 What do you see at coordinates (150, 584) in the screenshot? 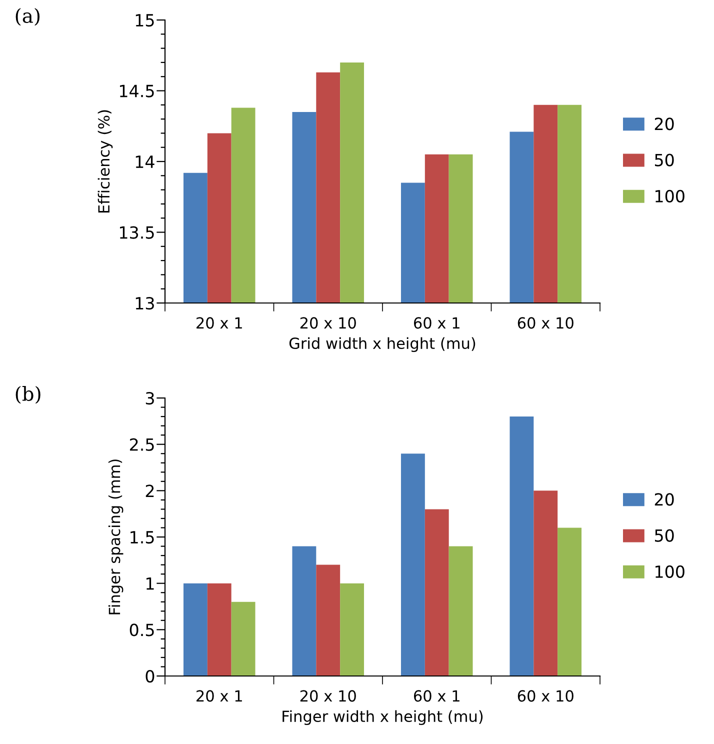
I see `y-tick-label: 1` at bounding box center [150, 584].